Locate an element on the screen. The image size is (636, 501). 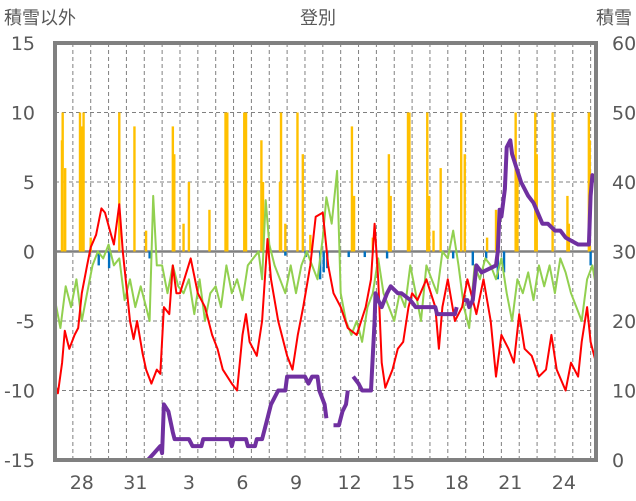
left-tick-label: 0 is located at coordinates (29, 253).